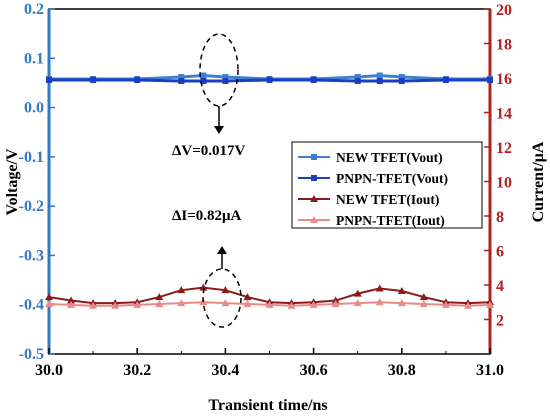 The width and height of the screenshot is (550, 416). What do you see at coordinates (222, 298) in the screenshot?
I see `current-highlight-ellipse` at bounding box center [222, 298].